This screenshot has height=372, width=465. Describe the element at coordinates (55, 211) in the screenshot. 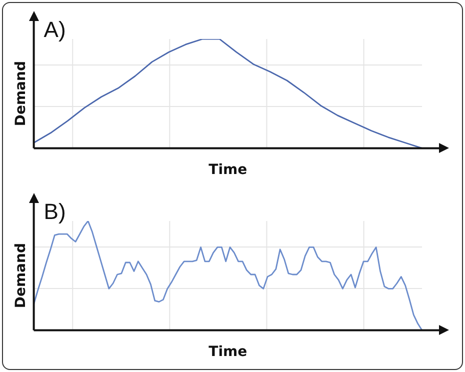

I see `chart-title: B)` at that location.